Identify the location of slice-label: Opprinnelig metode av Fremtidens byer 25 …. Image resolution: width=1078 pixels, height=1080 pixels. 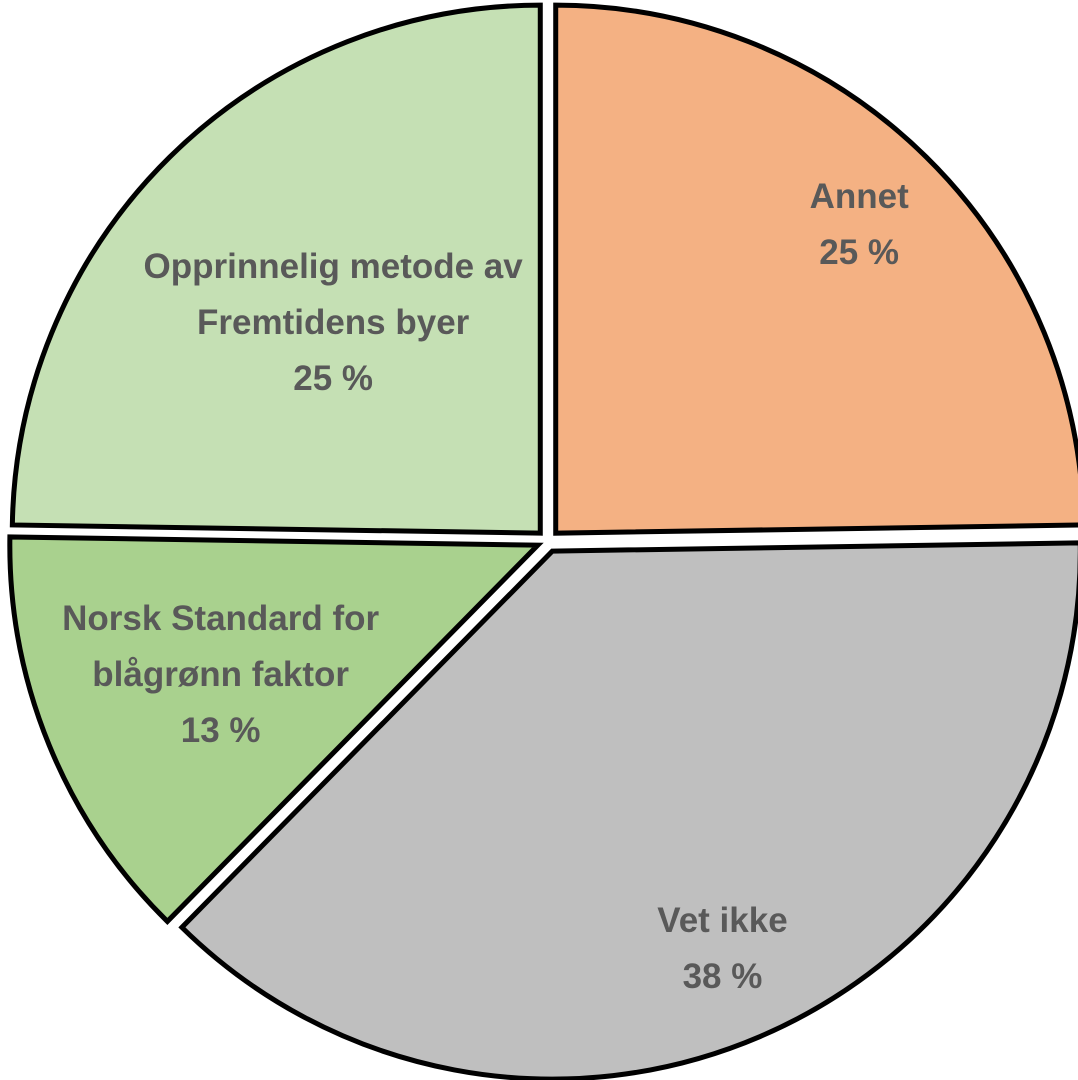
(333, 323).